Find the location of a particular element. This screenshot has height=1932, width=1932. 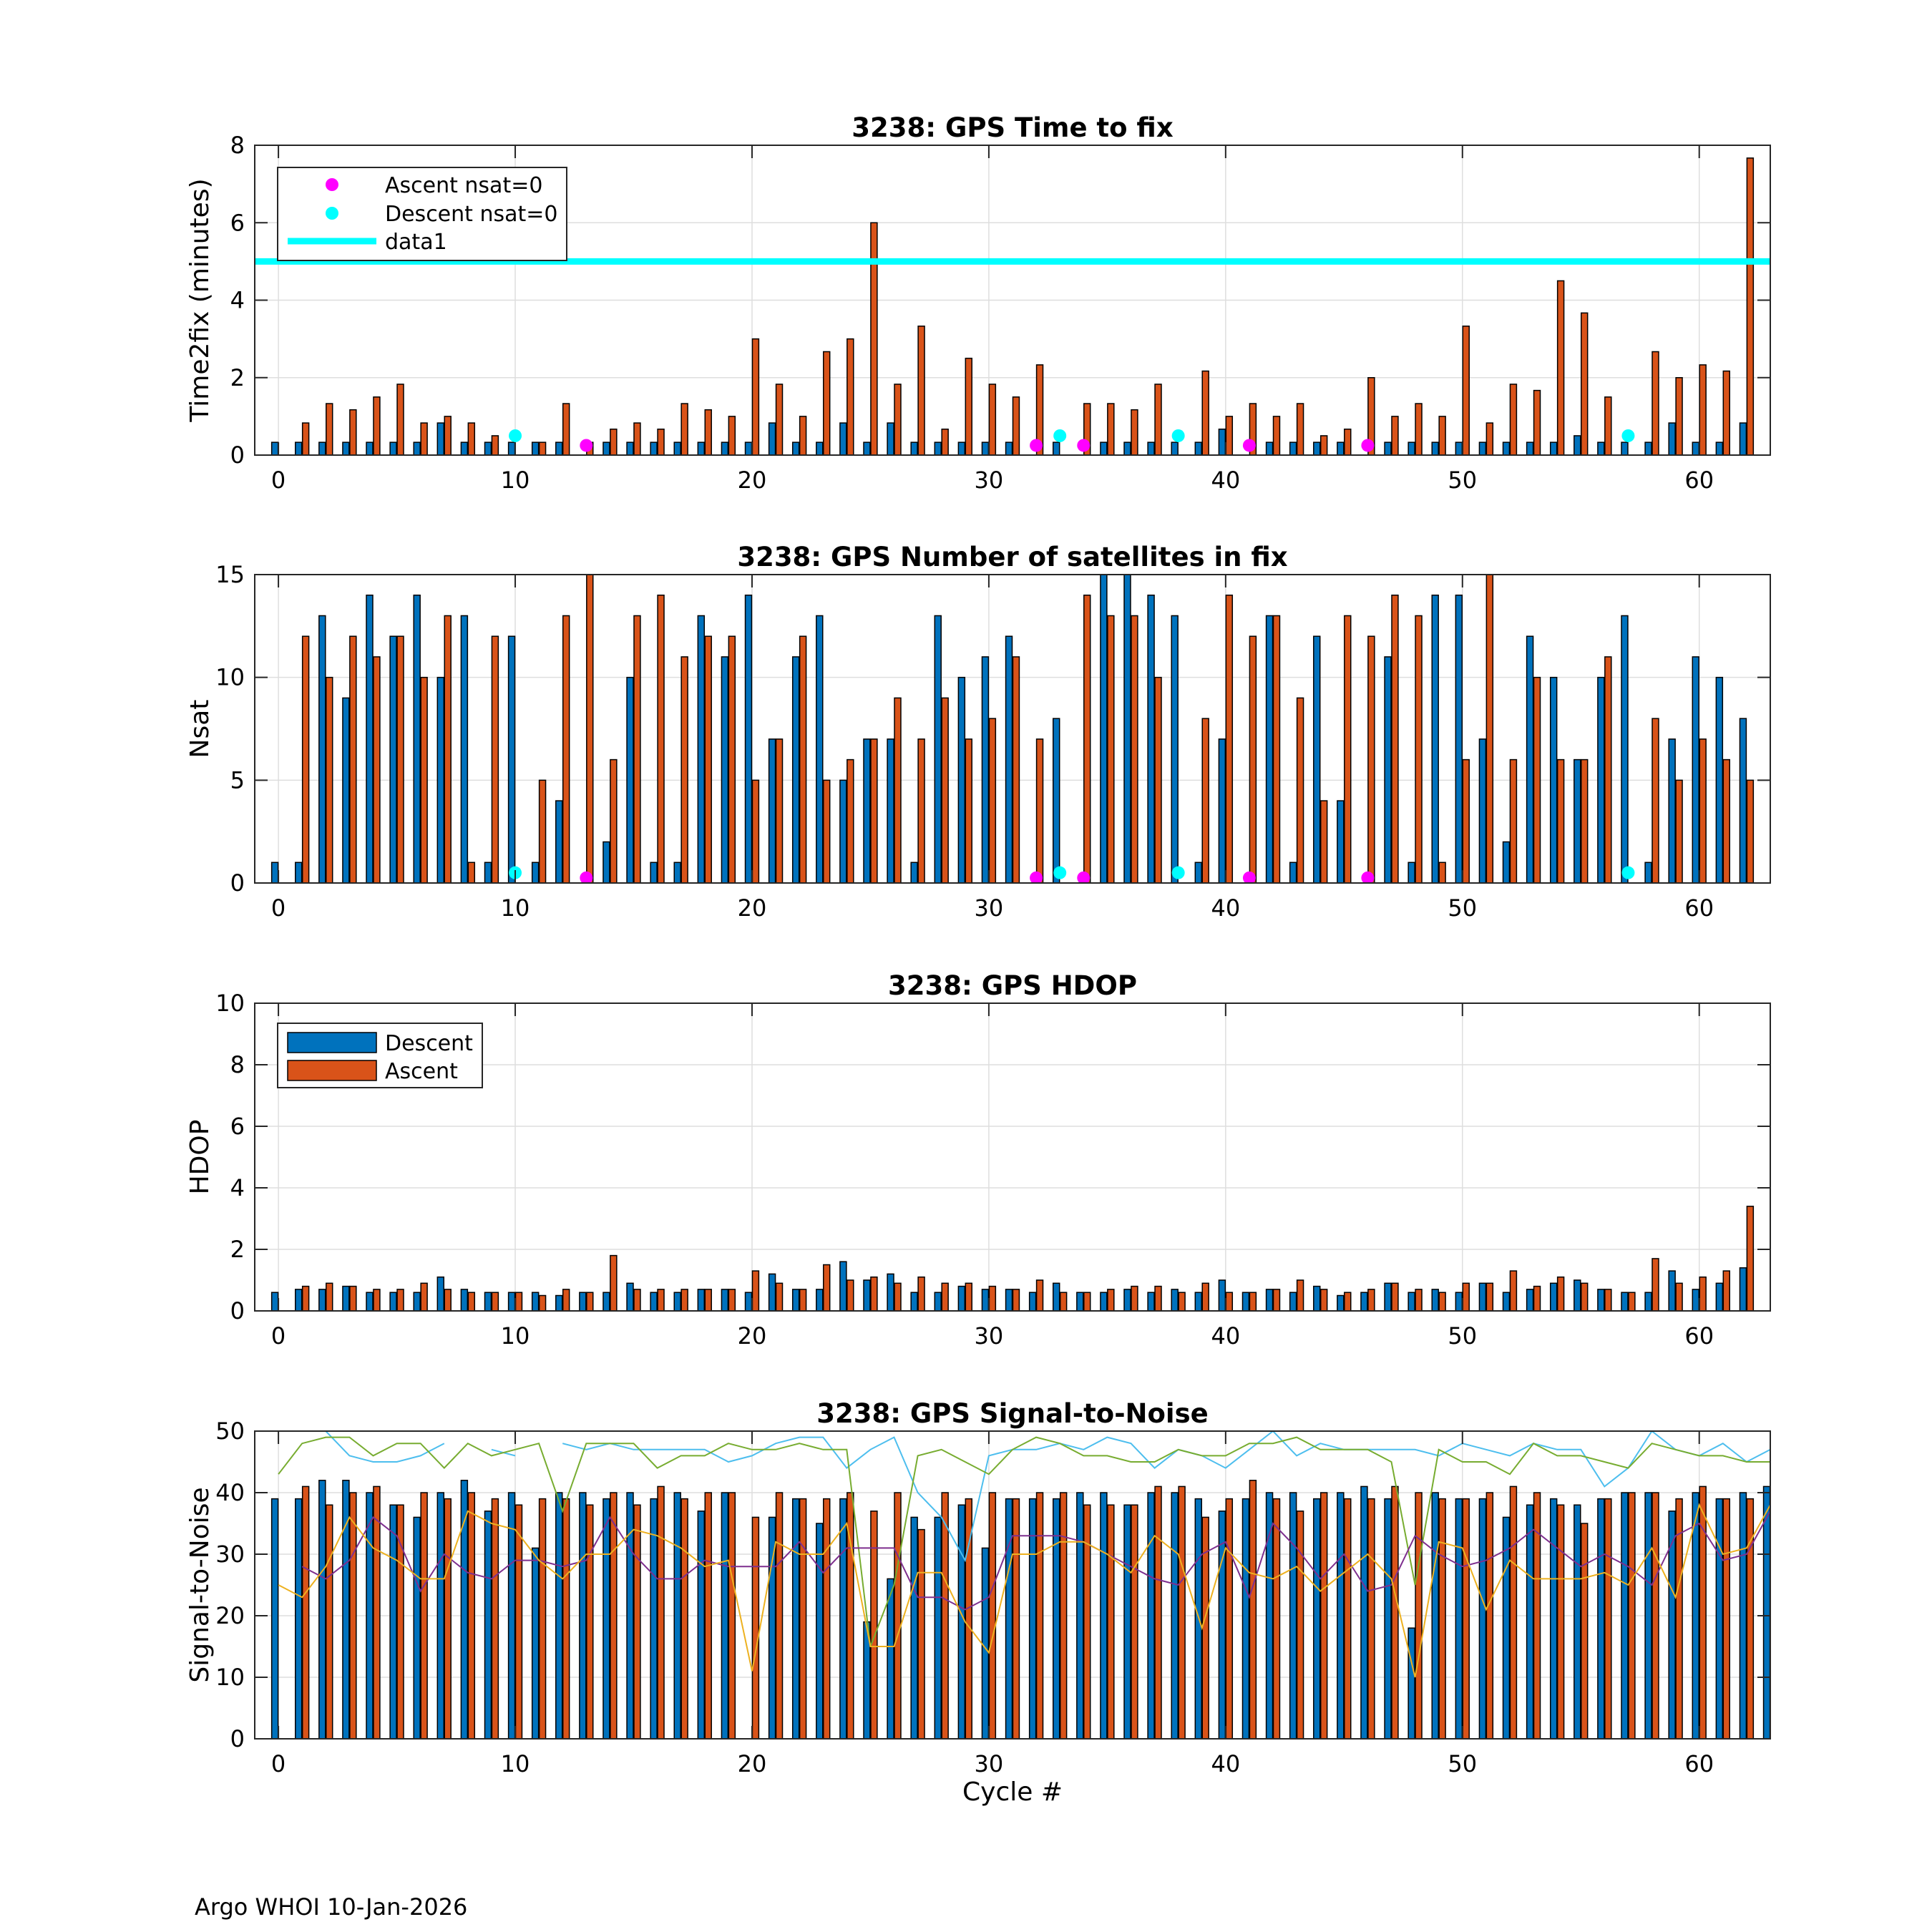

snr-line-green is located at coordinates (1024, 1541).